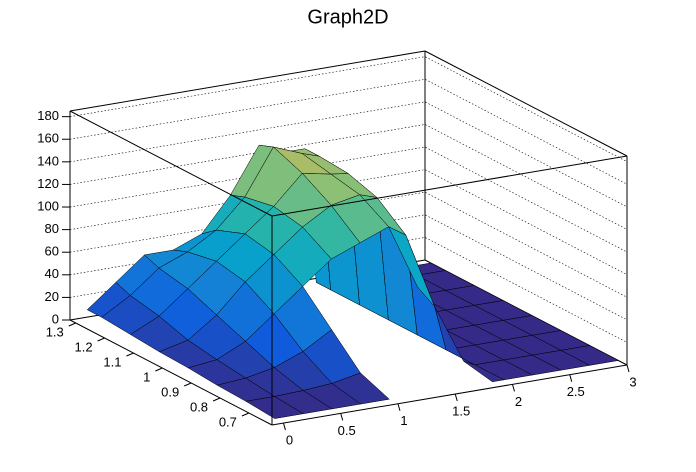 This screenshot has height=472, width=696. I want to click on z-tick-label: 60, so click(52, 251).